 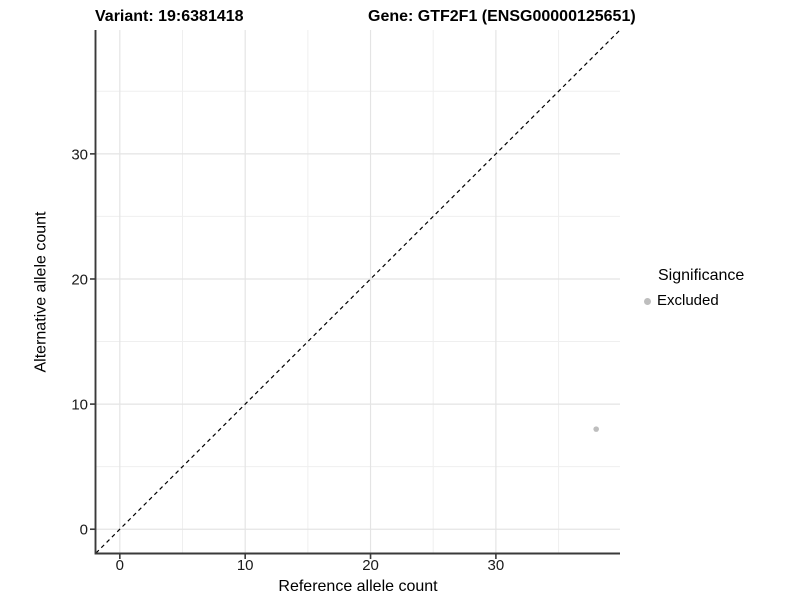 What do you see at coordinates (596, 429) in the screenshot?
I see `data-point` at bounding box center [596, 429].